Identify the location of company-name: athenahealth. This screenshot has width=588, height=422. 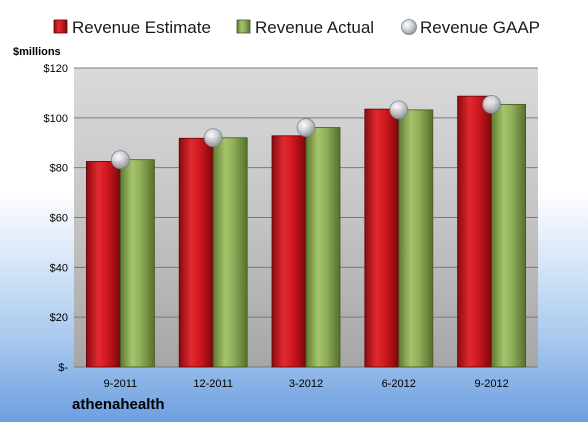
(118, 404).